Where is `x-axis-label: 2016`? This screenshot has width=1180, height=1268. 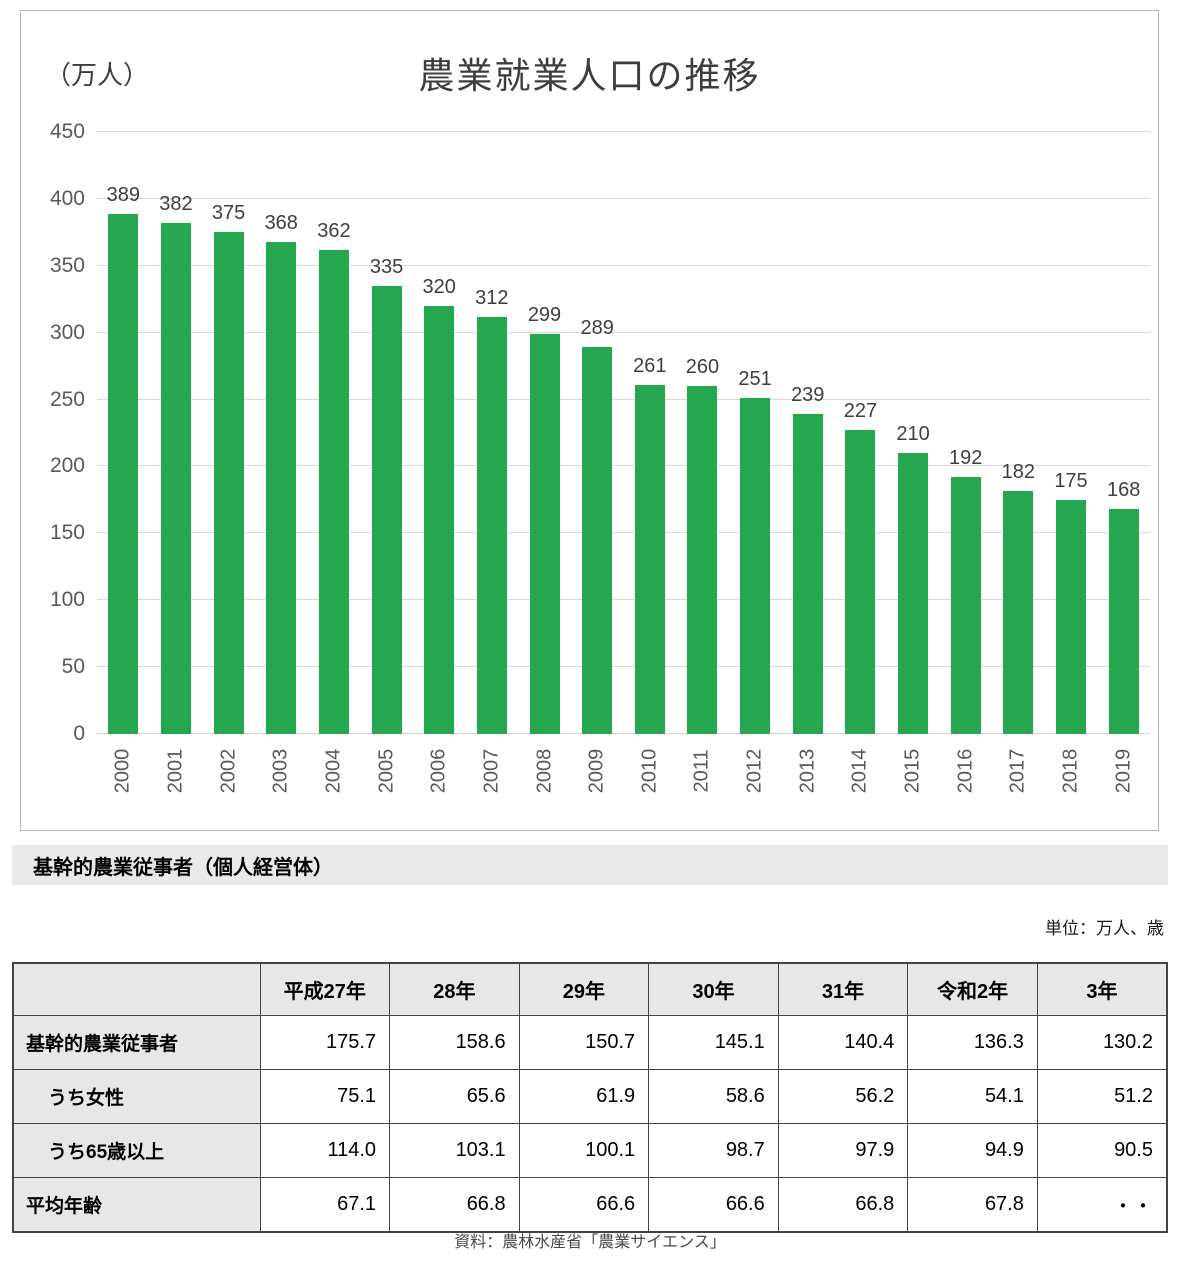
x-axis-label: 2016 is located at coordinates (965, 771).